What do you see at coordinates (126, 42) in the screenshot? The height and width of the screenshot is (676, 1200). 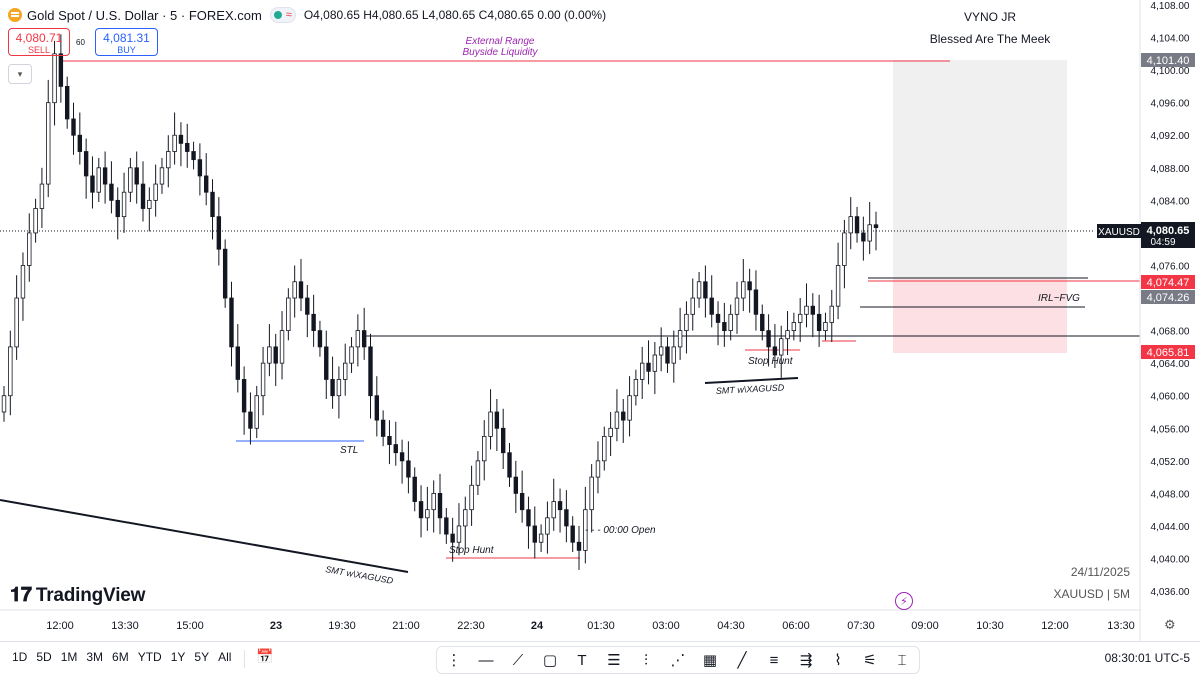 I see `buy-button: 4,081.31 BUY` at bounding box center [126, 42].